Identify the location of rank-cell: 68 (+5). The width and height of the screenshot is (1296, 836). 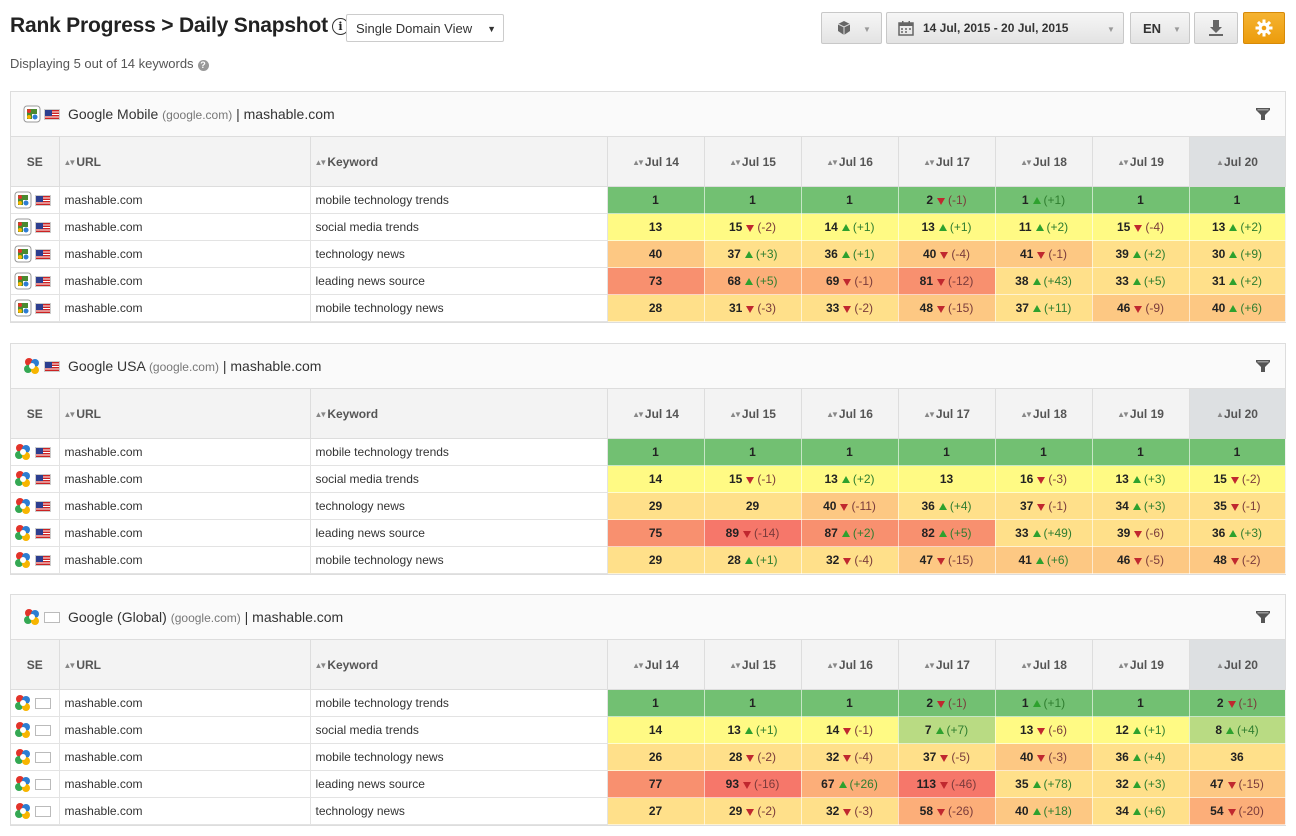
(753, 281).